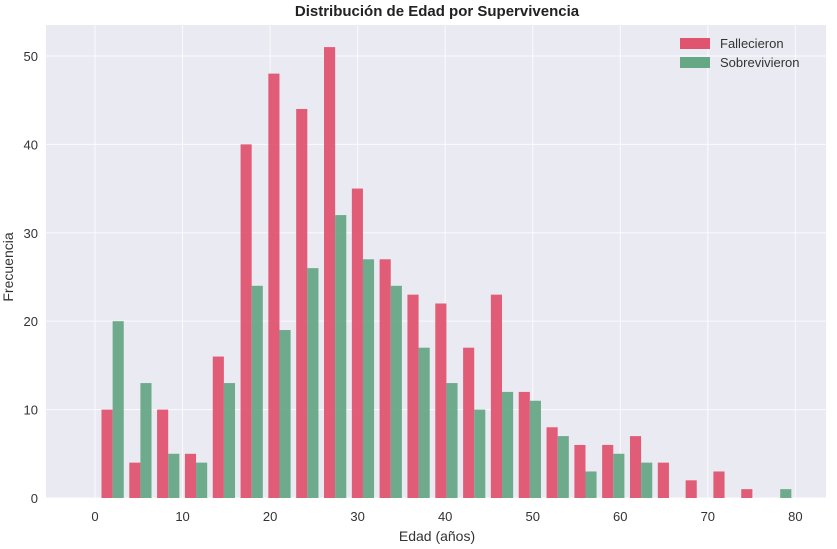 This screenshot has width=837, height=549. What do you see at coordinates (740, 53) in the screenshot?
I see `legend: Fallecieron Sobrevivieron` at bounding box center [740, 53].